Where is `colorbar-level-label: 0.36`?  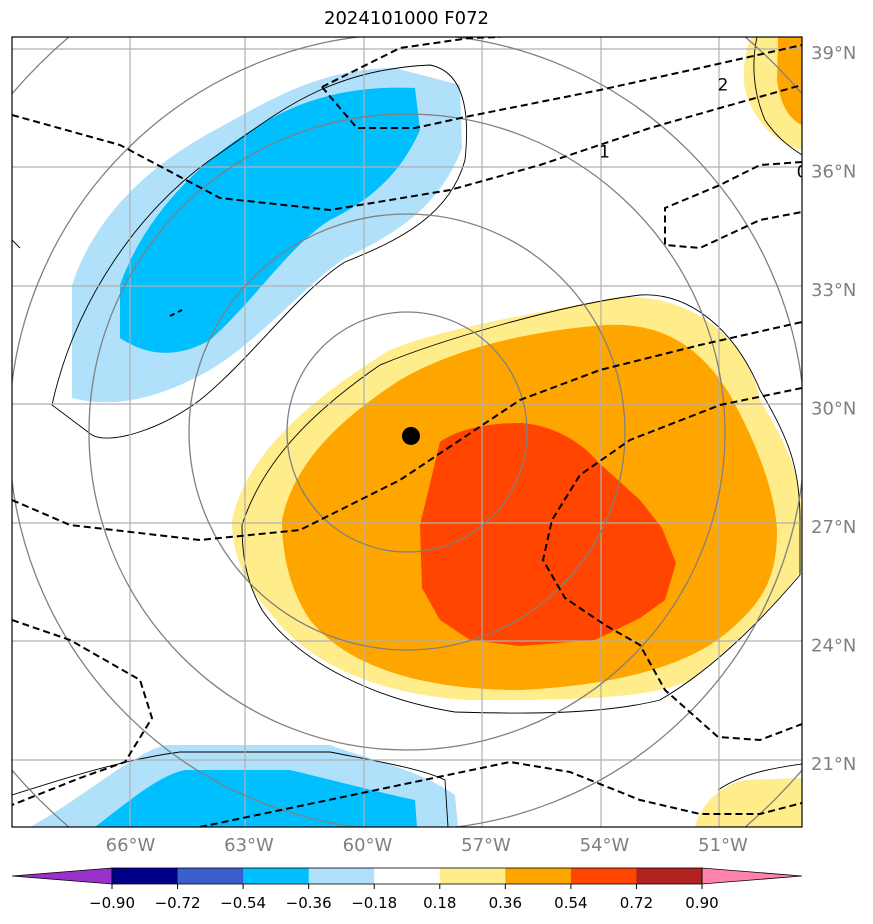 colorbar-level-label: 0.36 is located at coordinates (505, 903).